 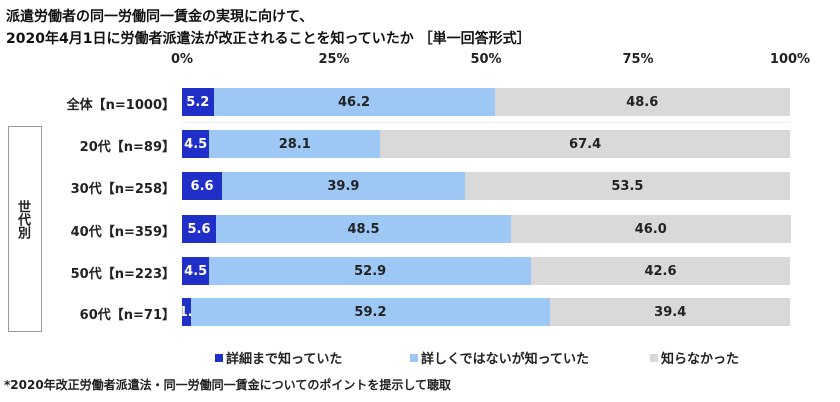 I want to click on data-label: 5.6, so click(x=199, y=229).